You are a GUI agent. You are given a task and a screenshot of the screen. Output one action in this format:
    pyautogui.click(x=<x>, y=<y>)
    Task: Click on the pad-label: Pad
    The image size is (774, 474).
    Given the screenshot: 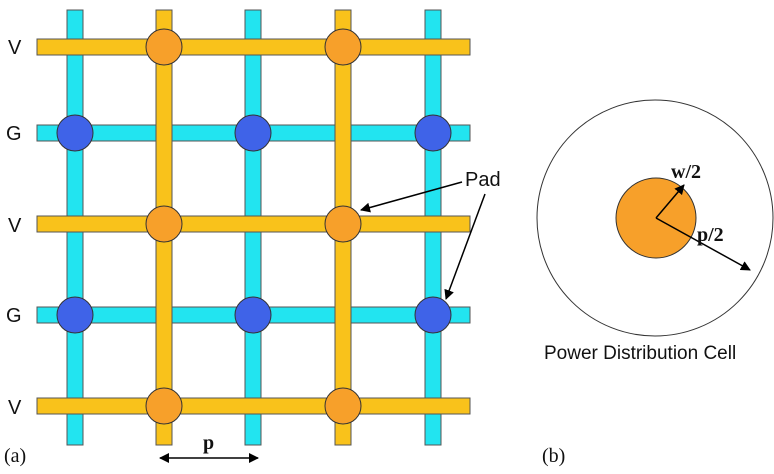 What is the action you would take?
    pyautogui.click(x=483, y=180)
    